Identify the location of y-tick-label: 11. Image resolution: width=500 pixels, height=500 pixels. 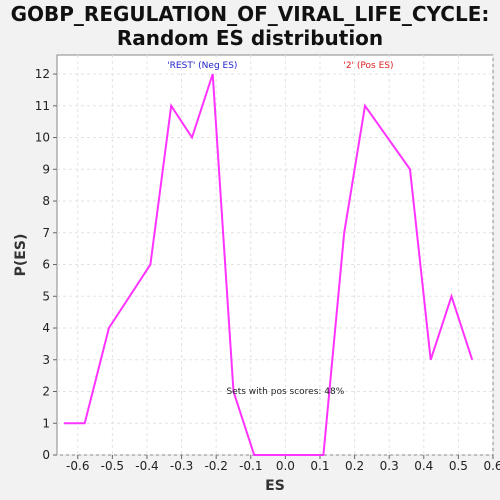
(42, 106).